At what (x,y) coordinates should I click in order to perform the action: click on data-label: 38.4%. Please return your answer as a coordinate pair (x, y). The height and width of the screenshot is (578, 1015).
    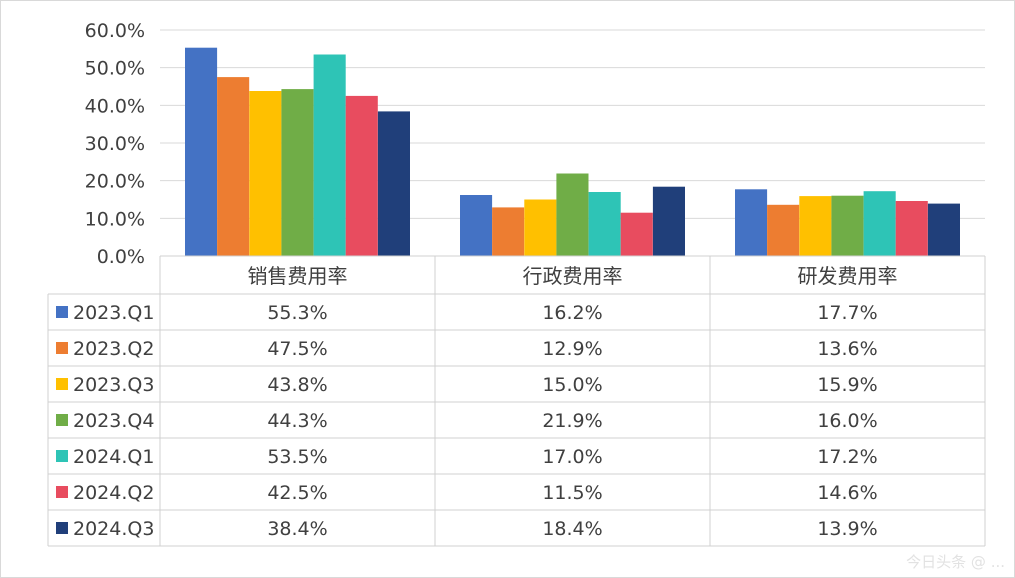
    Looking at the image, I should click on (297, 529).